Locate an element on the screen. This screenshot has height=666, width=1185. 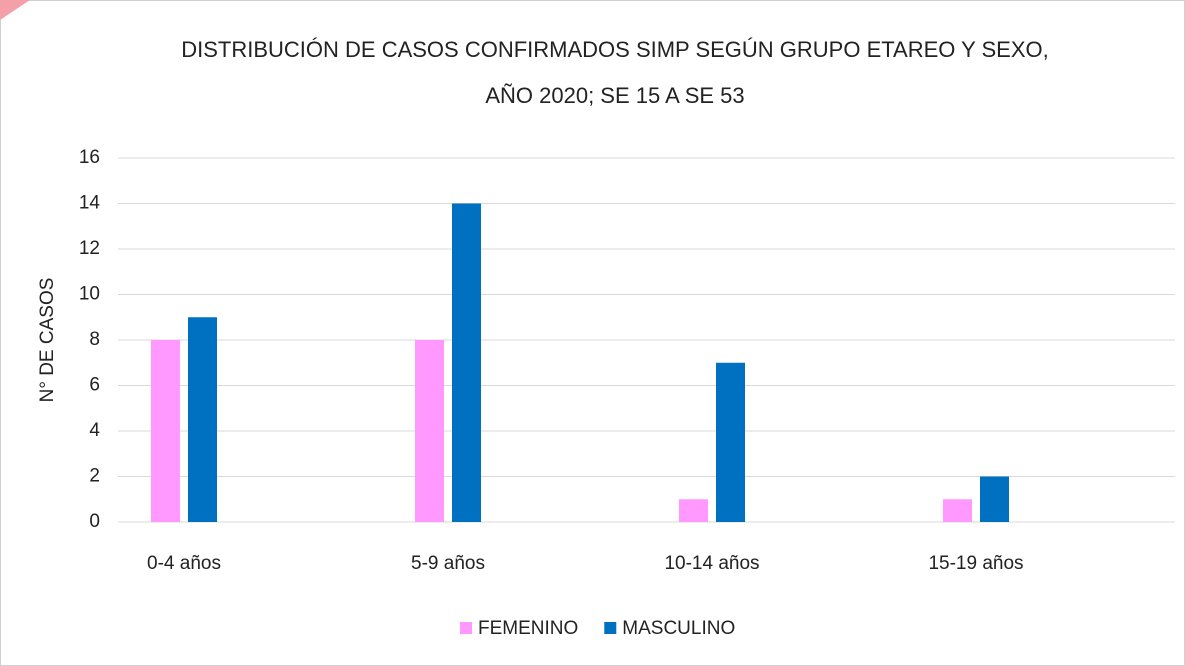
x-tick-label: 5-9 años is located at coordinates (448, 563).